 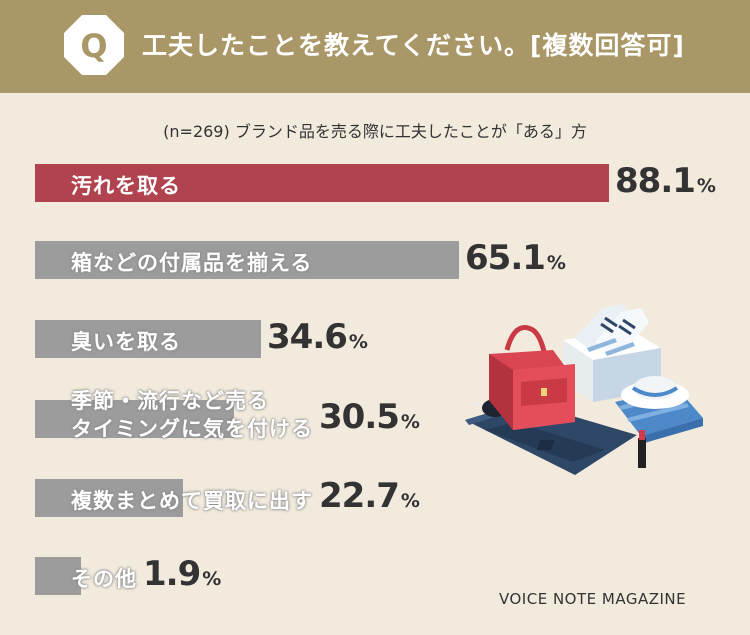 What do you see at coordinates (172, 574) in the screenshot?
I see `bar-value-number: 1.9` at bounding box center [172, 574].